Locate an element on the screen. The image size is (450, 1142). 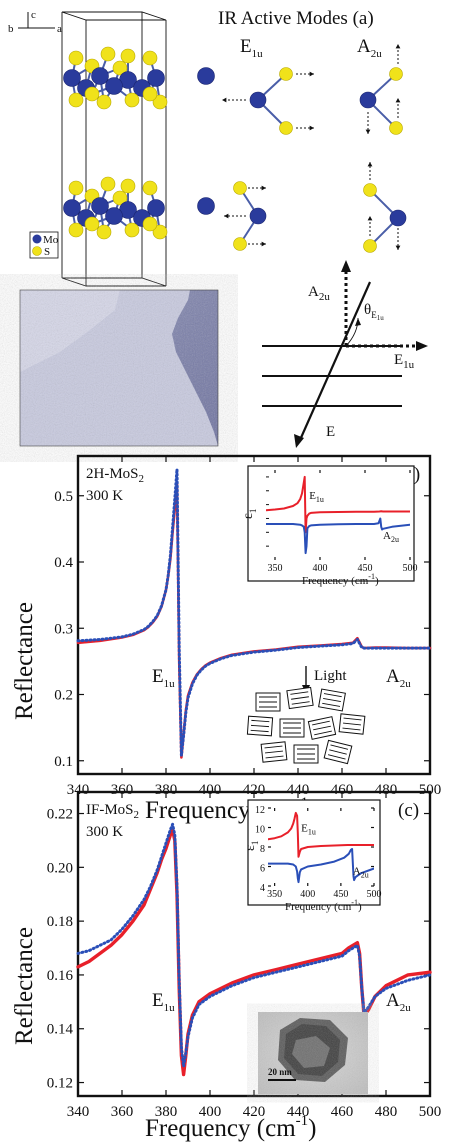
axis-c-label: c is located at coordinates (33, 15).